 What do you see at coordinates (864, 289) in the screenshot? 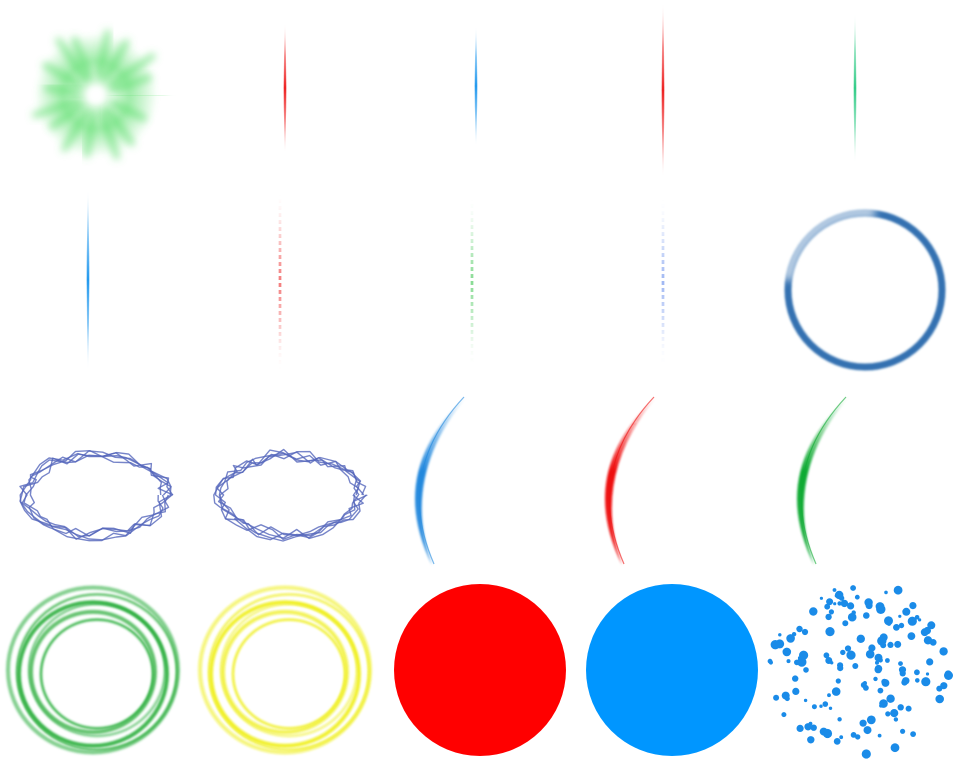
I see `sprite-ring` at bounding box center [864, 289].